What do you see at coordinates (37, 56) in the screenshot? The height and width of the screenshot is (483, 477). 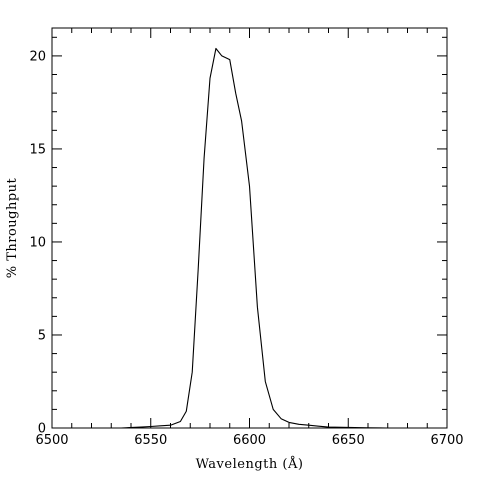 I see `y-tick-label: 20` at bounding box center [37, 56].